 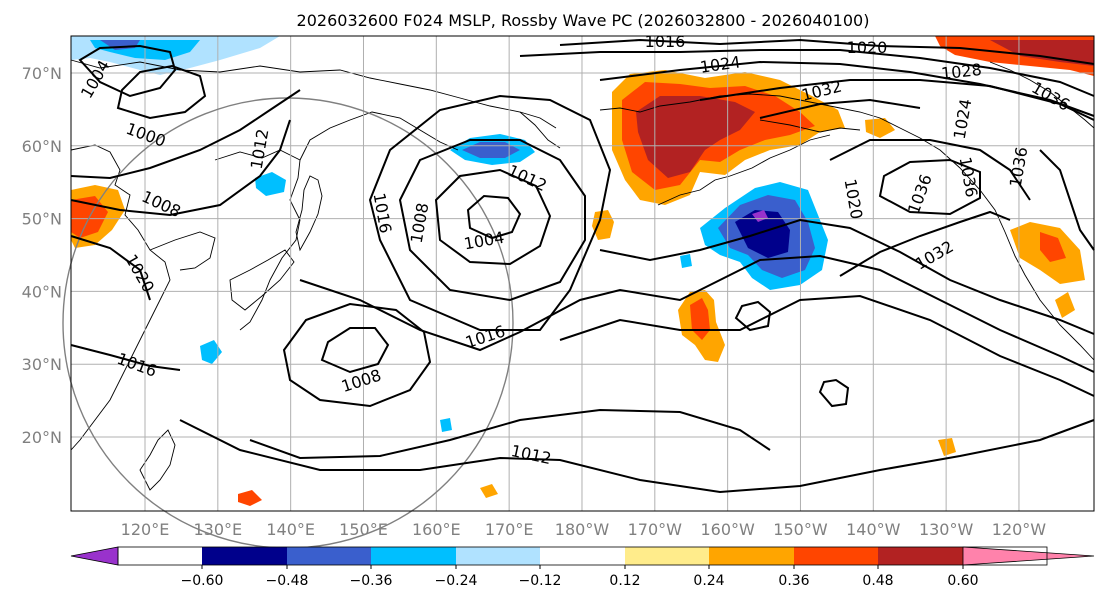 I want to click on longitude-label: 170°W, so click(x=655, y=529).